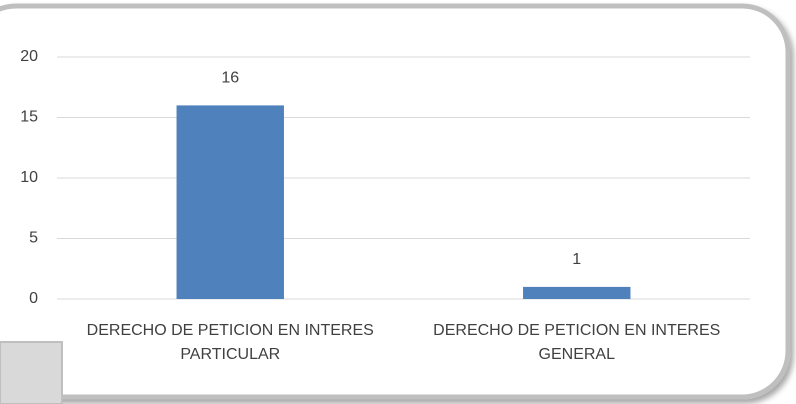 The image size is (796, 404). Describe the element at coordinates (29, 177) in the screenshot. I see `y-tick-label: 10` at that location.